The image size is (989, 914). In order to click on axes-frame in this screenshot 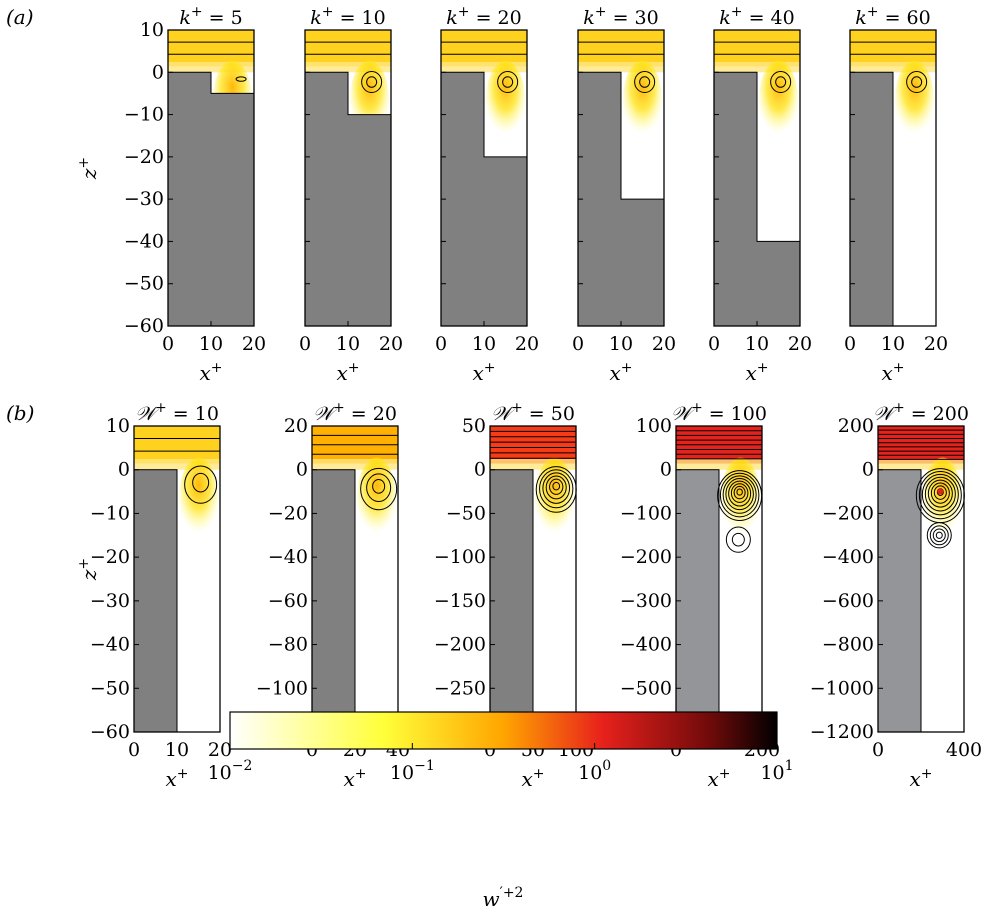, I will do `click(921, 579)`.